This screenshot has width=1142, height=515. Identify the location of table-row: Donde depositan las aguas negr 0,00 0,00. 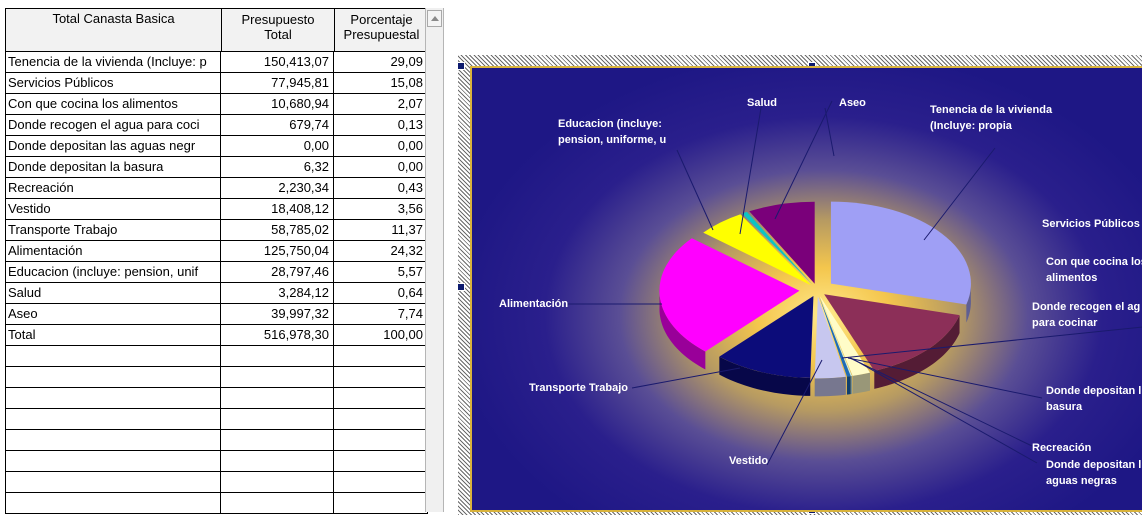
(216, 146).